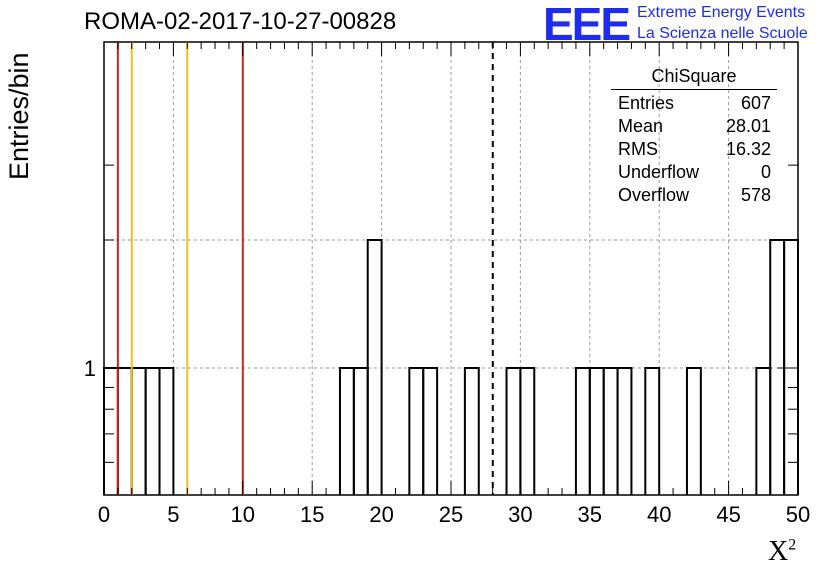  I want to click on y-axis-label: Entries/bin, so click(19, 116).